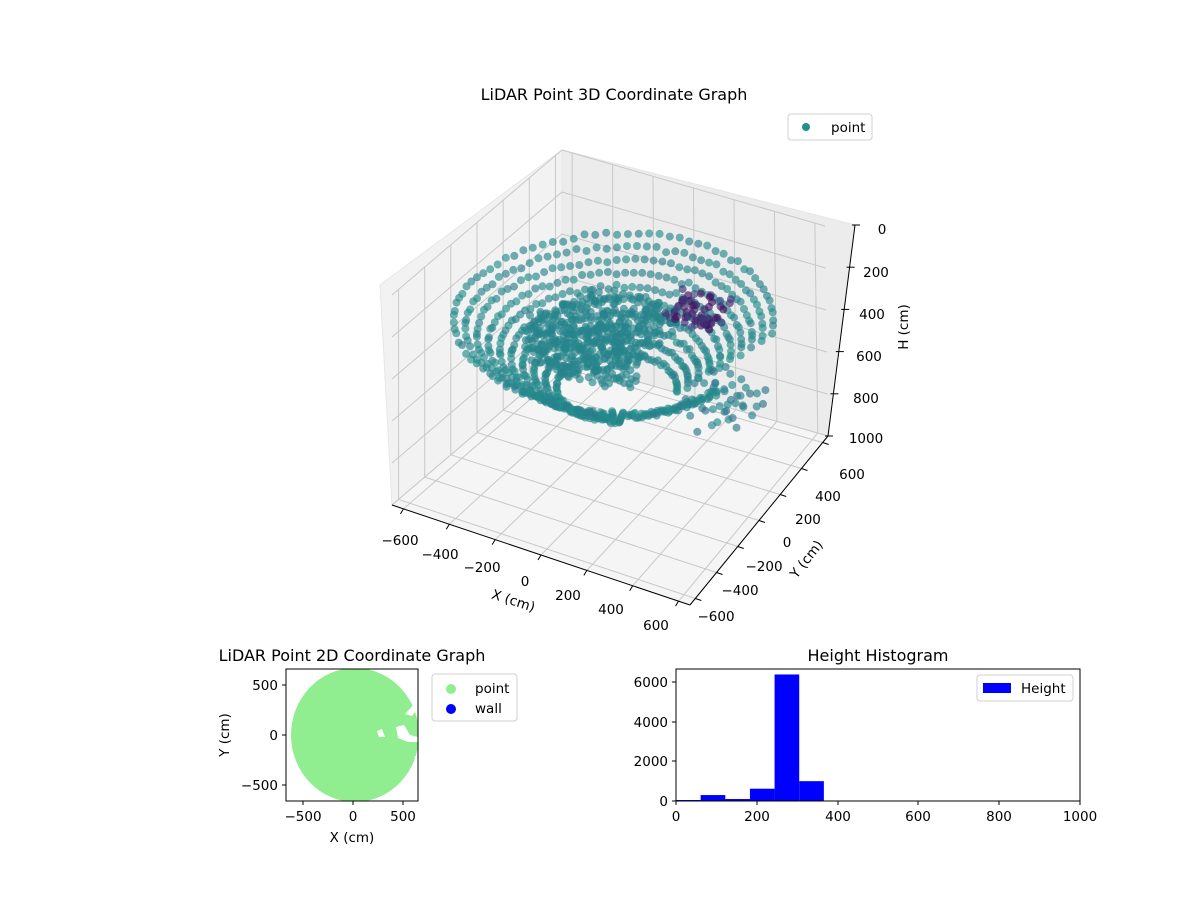 The height and width of the screenshot is (900, 1200). Describe the element at coordinates (750, 737) in the screenshot. I see `histogram-bars` at that location.